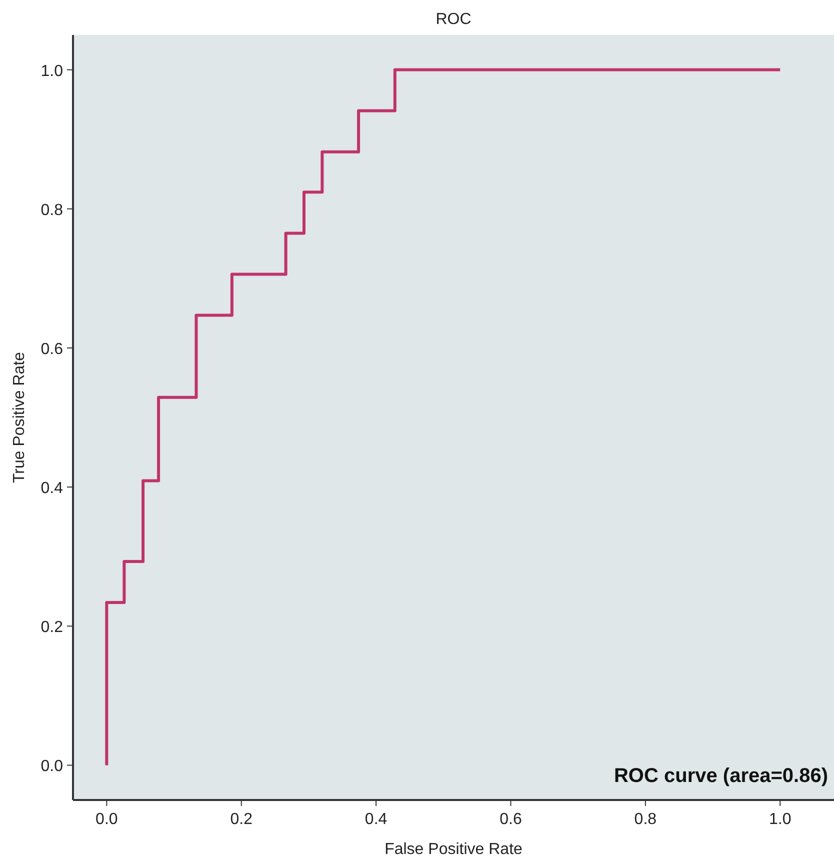 This screenshot has height=864, width=834. Describe the element at coordinates (52, 71) in the screenshot. I see `y-tick-label: 1.0` at that location.